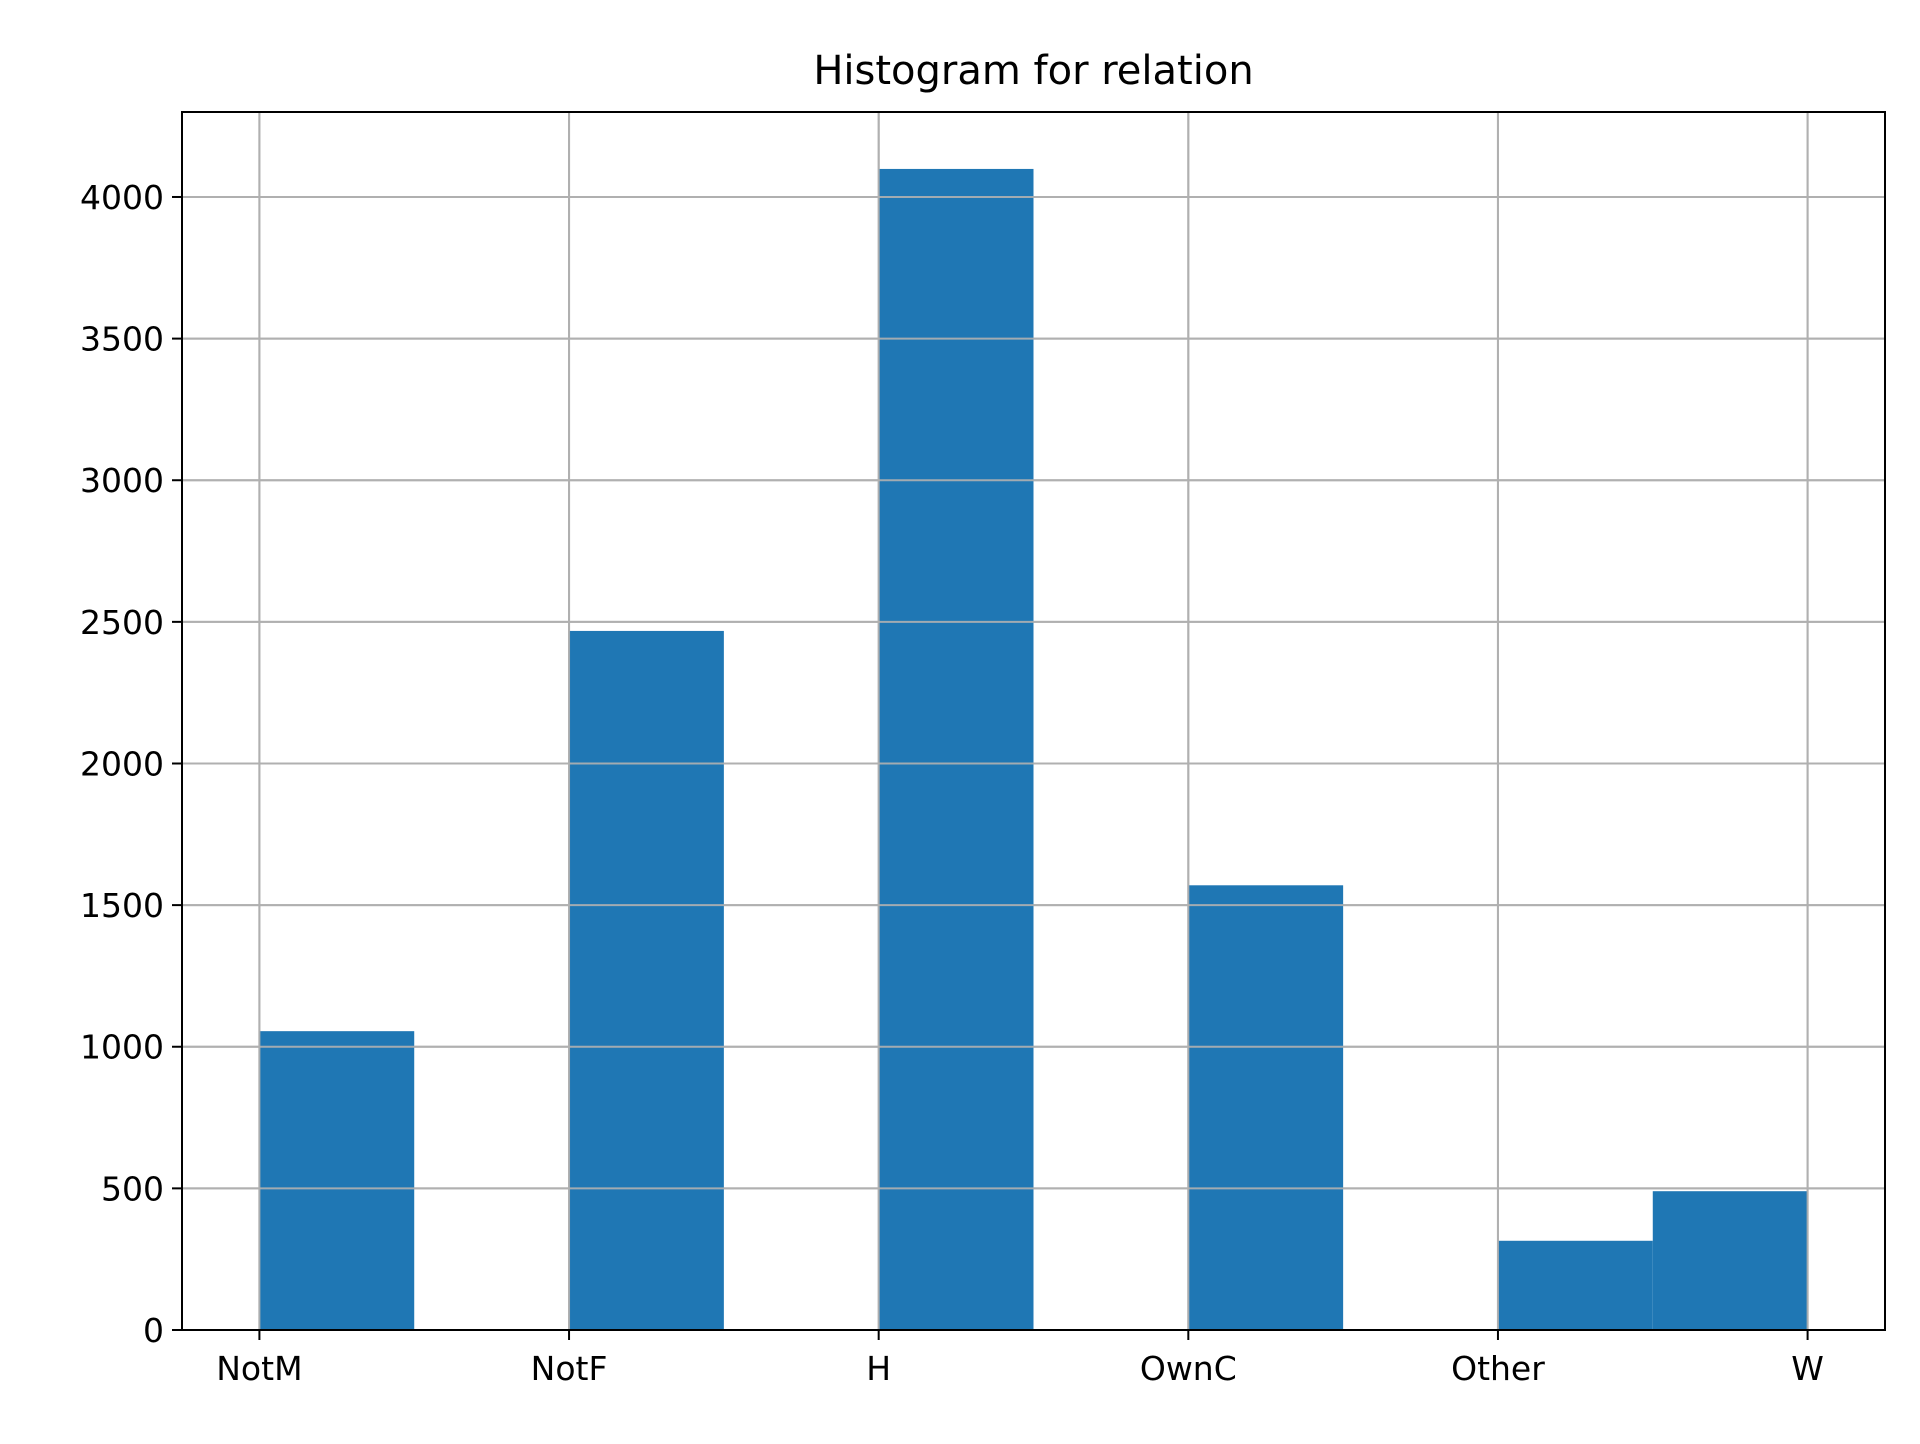  What do you see at coordinates (569, 1368) in the screenshot?
I see `x-tick-label: NotF` at bounding box center [569, 1368].